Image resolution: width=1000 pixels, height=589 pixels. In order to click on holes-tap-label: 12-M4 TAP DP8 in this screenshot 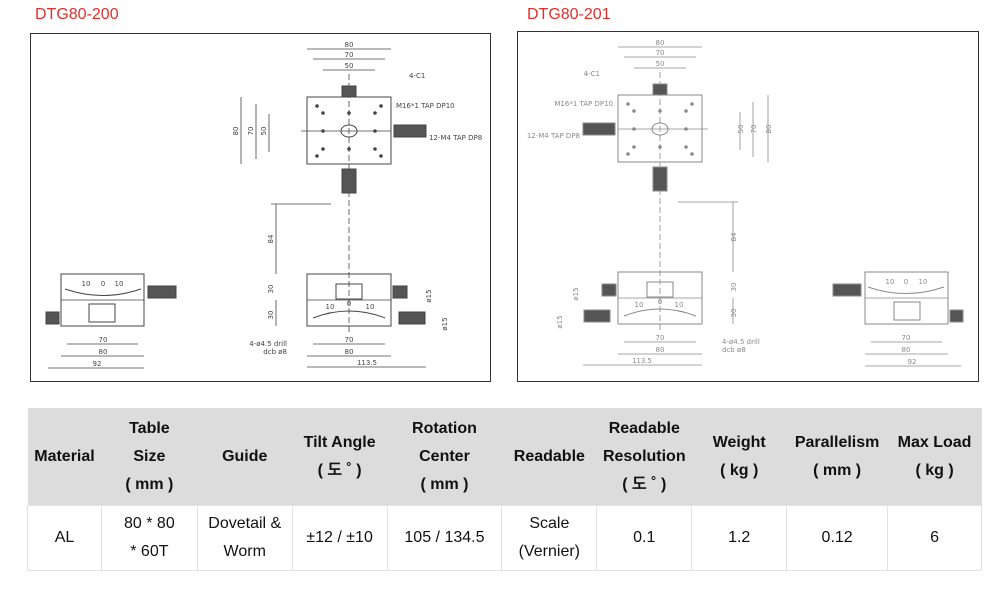, I will do `click(455, 138)`.